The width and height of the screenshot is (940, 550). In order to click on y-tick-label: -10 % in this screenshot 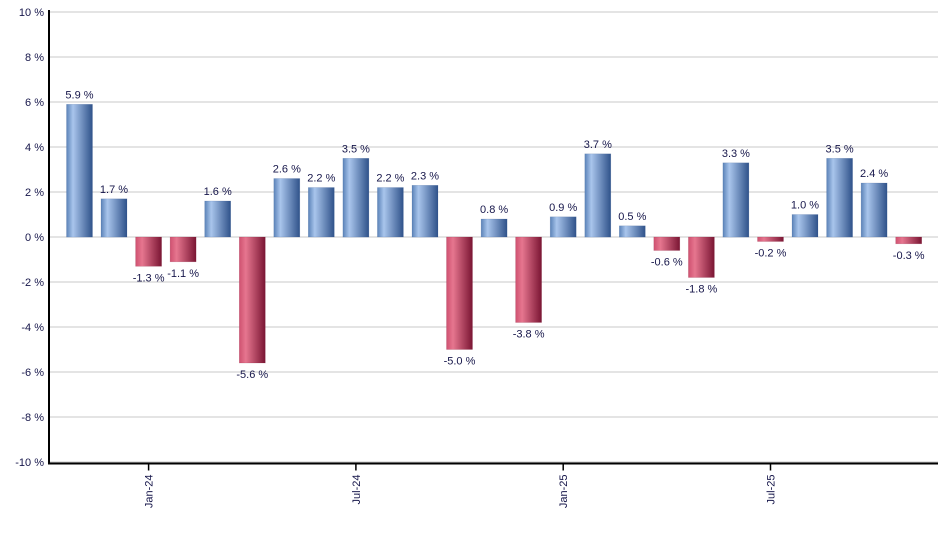, I will do `click(29, 463)`.